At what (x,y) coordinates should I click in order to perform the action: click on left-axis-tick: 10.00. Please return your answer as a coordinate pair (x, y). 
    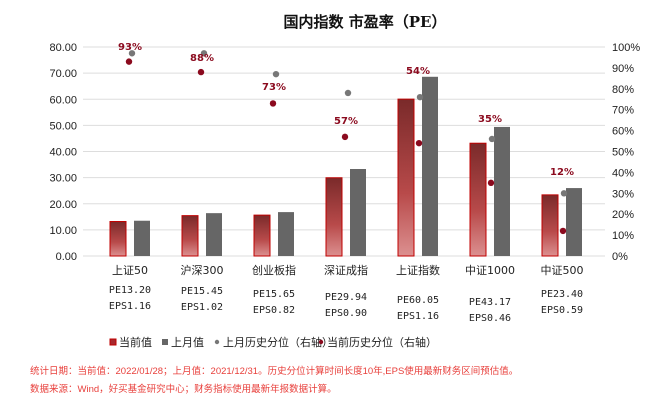
    Looking at the image, I should click on (63, 231).